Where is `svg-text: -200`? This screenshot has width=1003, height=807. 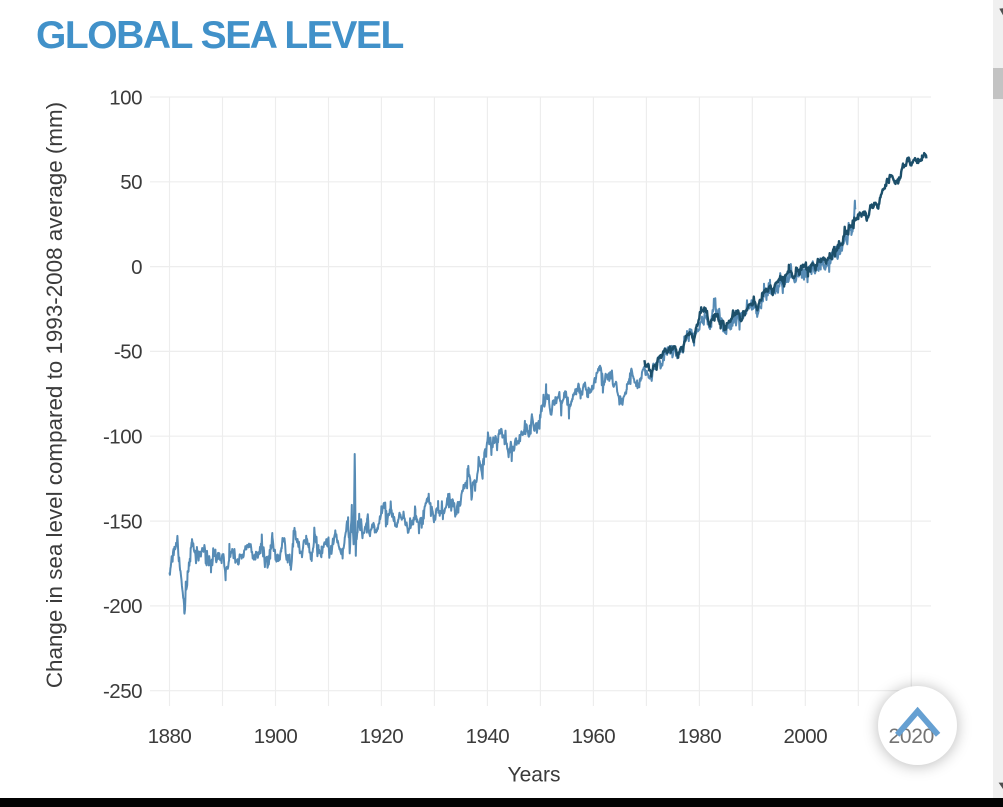
svg-text: -200 is located at coordinates (122, 606).